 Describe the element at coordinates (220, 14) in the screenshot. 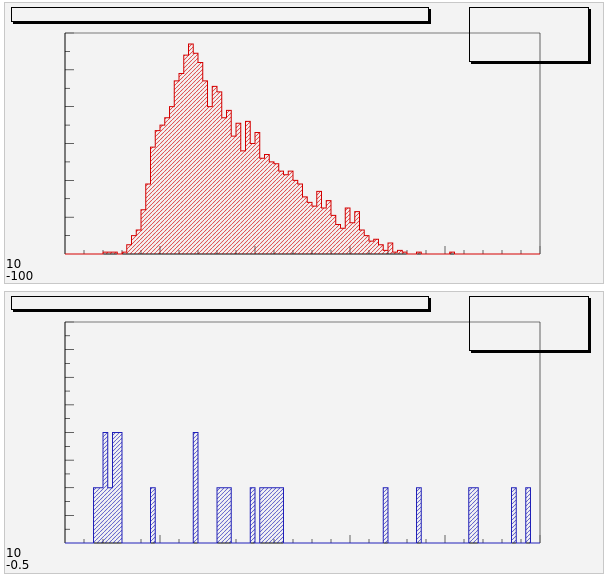

I see `top-title-box` at that location.